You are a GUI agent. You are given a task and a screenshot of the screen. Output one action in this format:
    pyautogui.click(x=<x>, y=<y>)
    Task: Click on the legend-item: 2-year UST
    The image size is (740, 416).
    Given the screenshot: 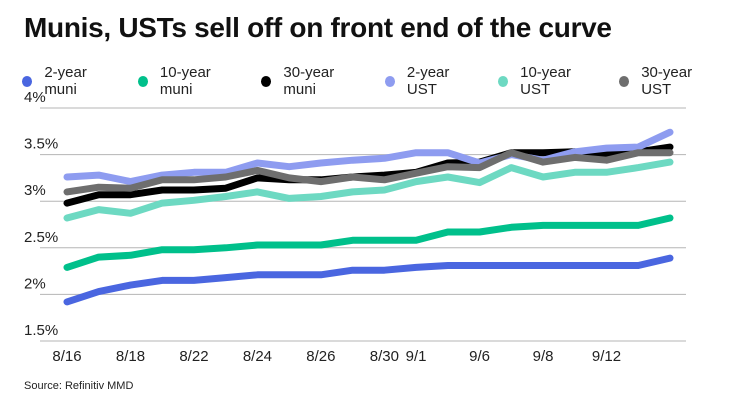 What is the action you would take?
    pyautogui.click(x=431, y=81)
    